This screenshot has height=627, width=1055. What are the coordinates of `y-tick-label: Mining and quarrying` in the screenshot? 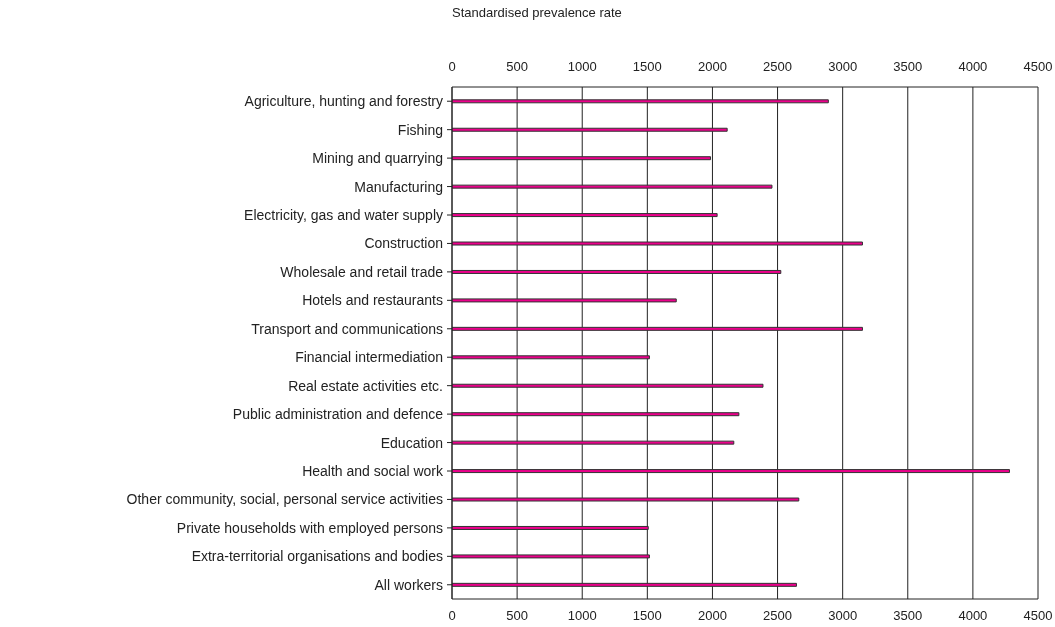 It's located at (377, 158).